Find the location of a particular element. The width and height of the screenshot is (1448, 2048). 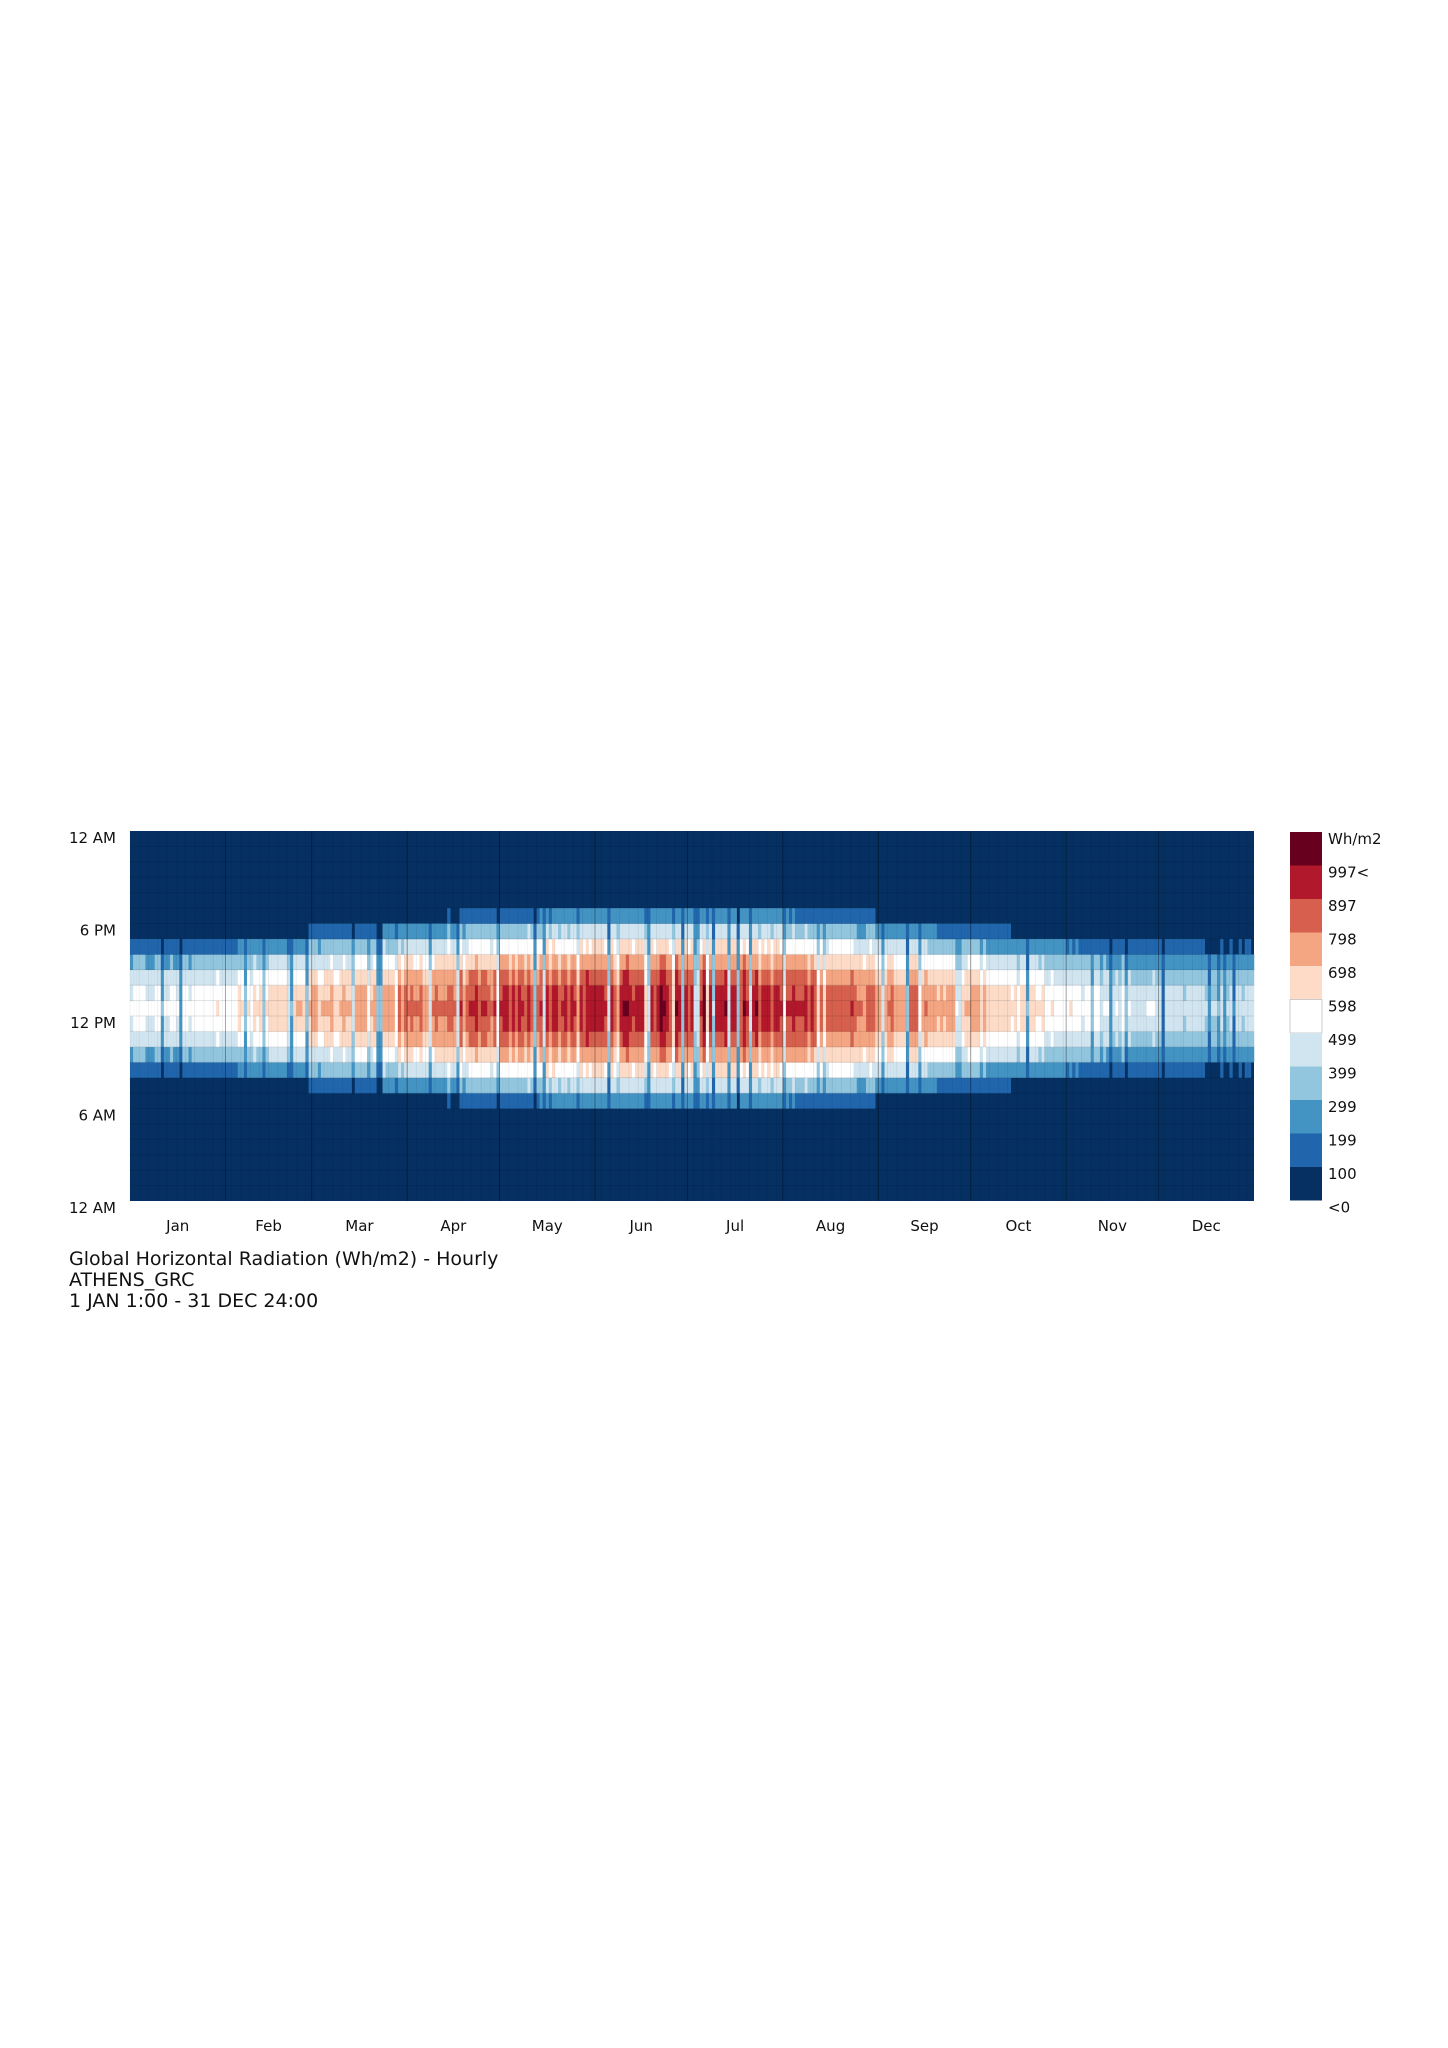

y-tick-label: 12 AM is located at coordinates (92, 1208).